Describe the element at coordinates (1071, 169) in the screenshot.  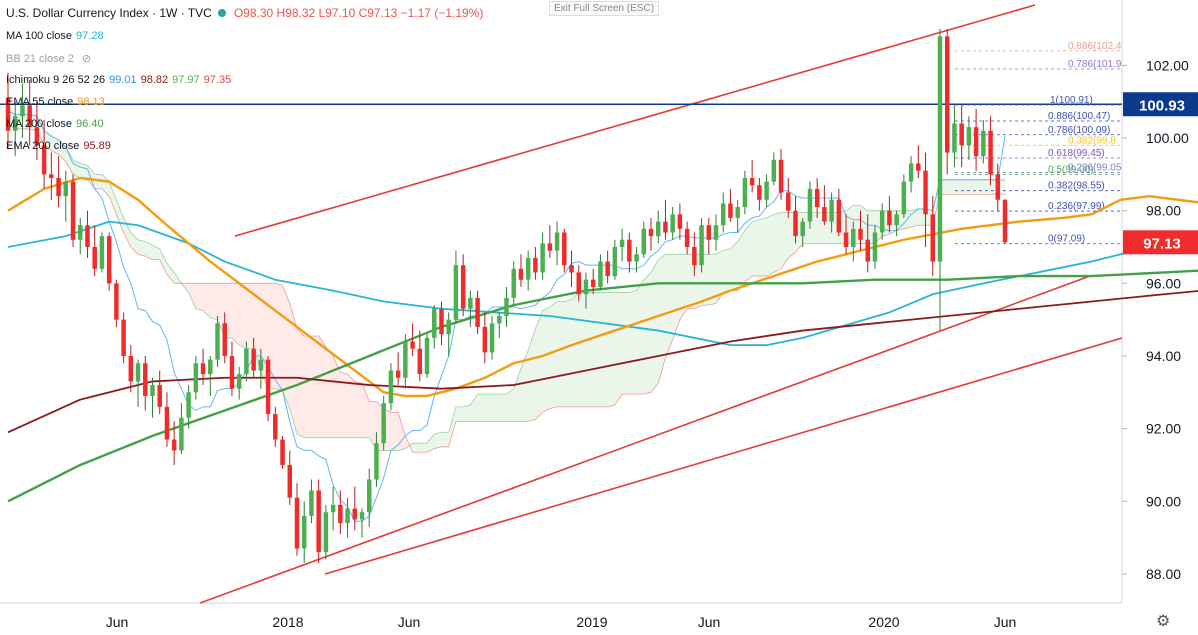
I see `fib-level-label: 0.5(99.00)` at that location.